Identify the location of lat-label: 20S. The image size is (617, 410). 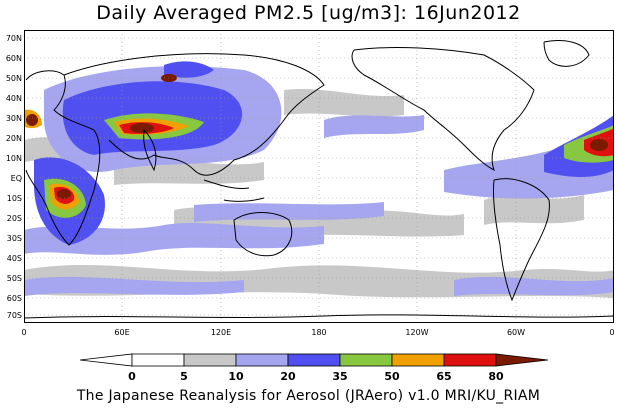
(14, 218).